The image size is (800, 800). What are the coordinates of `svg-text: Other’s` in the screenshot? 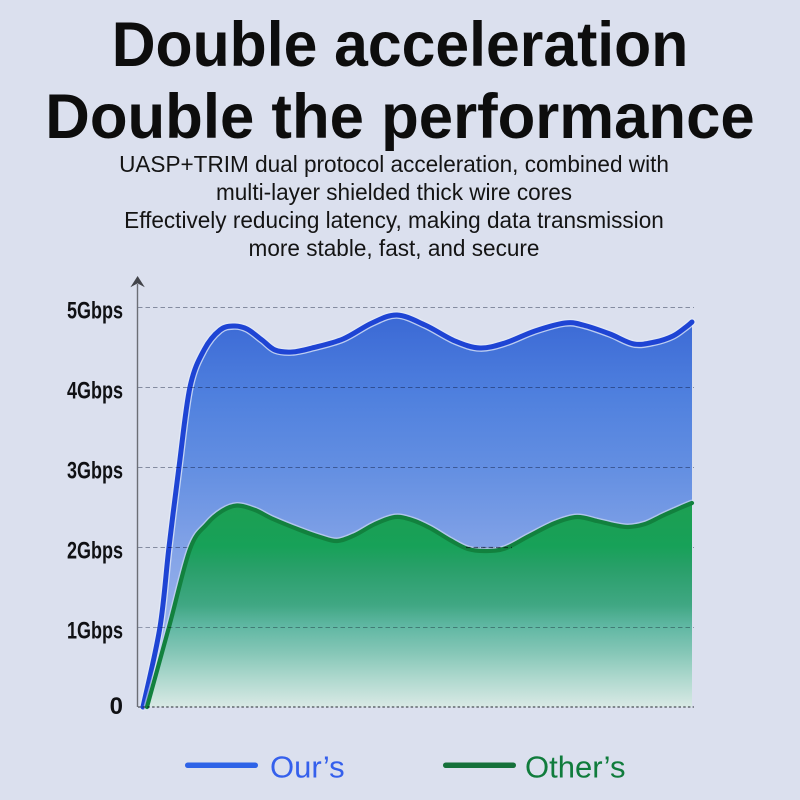 It's located at (575, 767).